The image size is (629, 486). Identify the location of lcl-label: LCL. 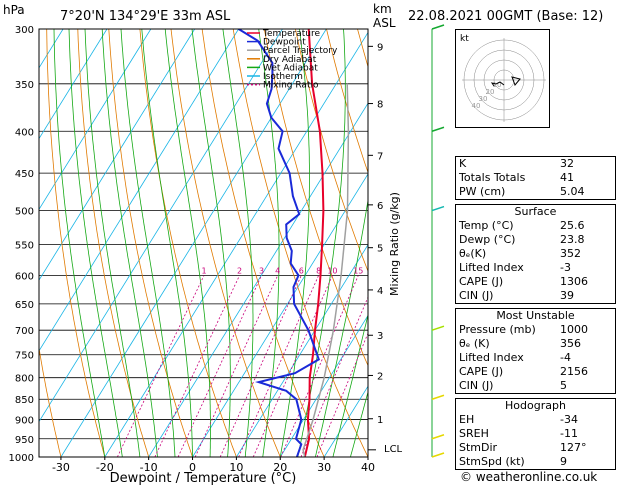
(393, 449).